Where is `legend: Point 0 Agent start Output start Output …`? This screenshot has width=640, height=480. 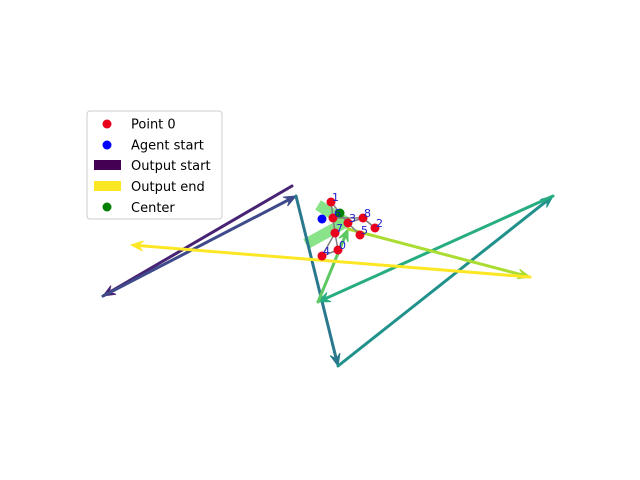 legend: Point 0 Agent start Output start Output … is located at coordinates (154, 165).